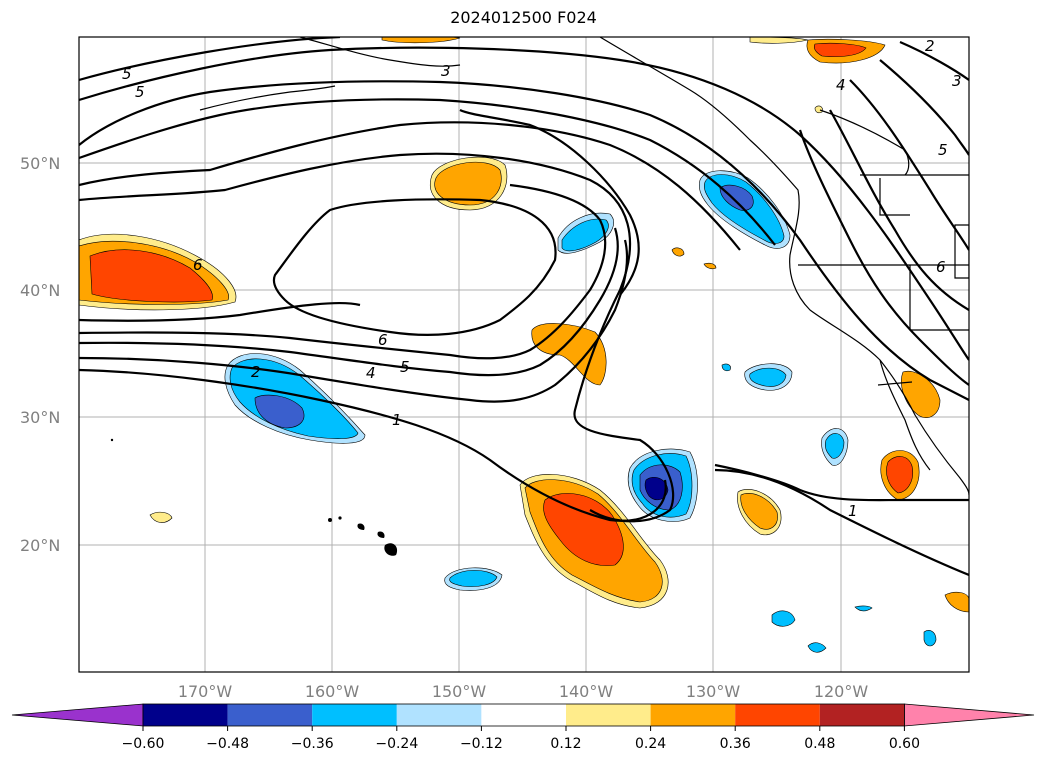 The width and height of the screenshot is (1047, 765). What do you see at coordinates (40, 163) in the screenshot?
I see `latitude-label: 50°N` at bounding box center [40, 163].